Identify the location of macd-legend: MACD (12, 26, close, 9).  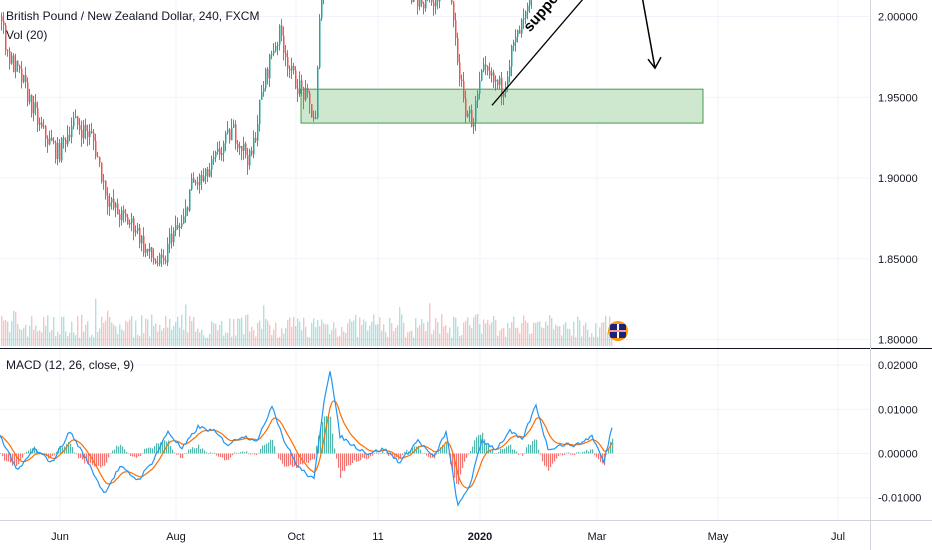
(70, 365).